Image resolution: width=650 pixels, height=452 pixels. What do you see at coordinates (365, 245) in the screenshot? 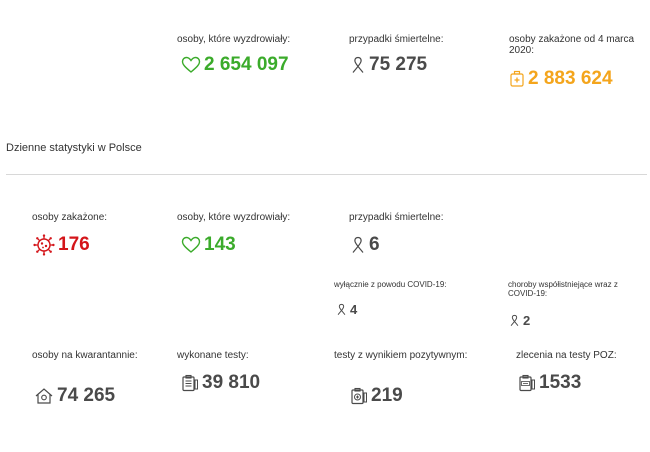
I see `daily-deaths-value: 6` at bounding box center [365, 245].